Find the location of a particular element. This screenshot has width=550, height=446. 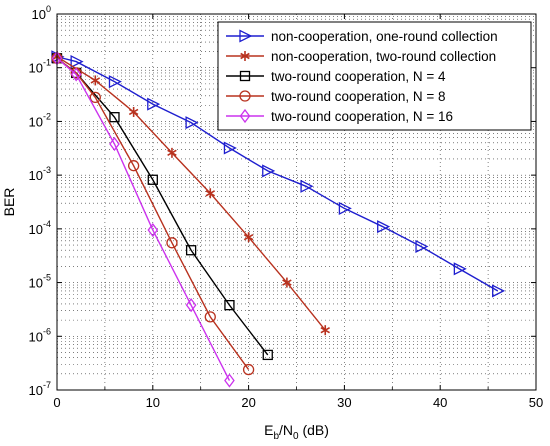

legend-label: non-cooperation, one-round collection is located at coordinates (384, 36).